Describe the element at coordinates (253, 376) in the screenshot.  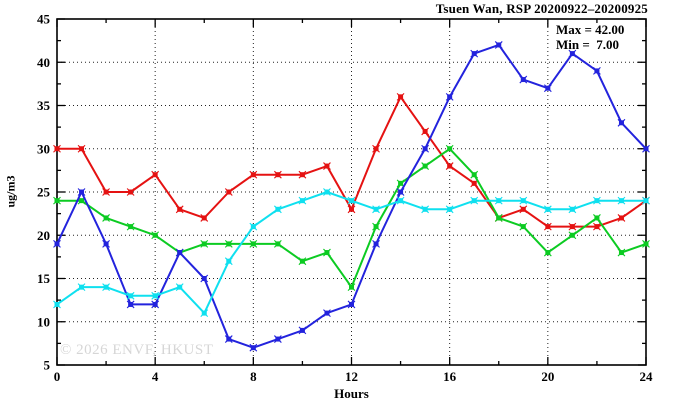
I see `x-tick-label: 8` at that location.